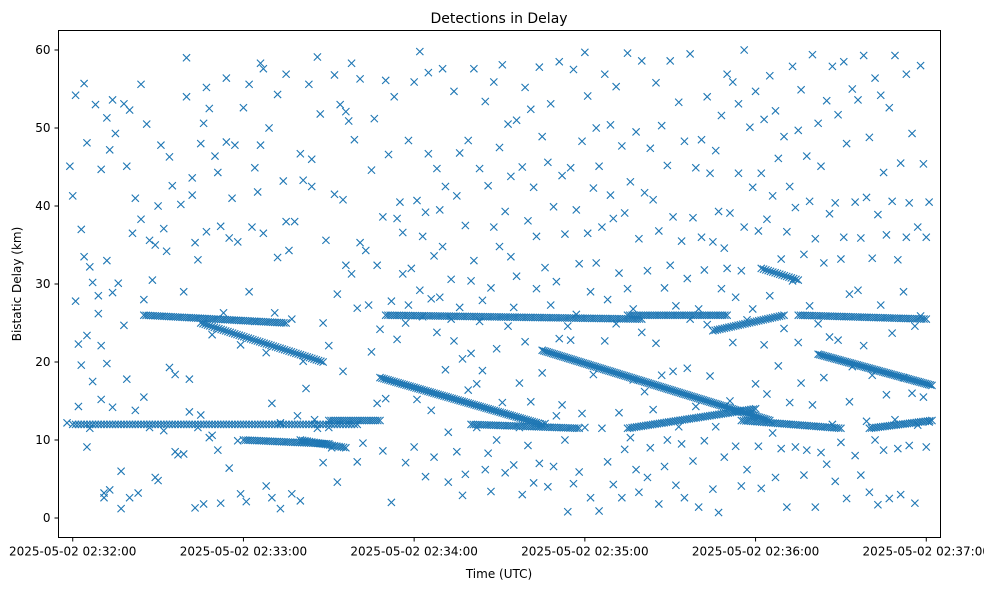 The width and height of the screenshot is (984, 590). I want to click on x-axis-label: Time (UTC), so click(498, 574).